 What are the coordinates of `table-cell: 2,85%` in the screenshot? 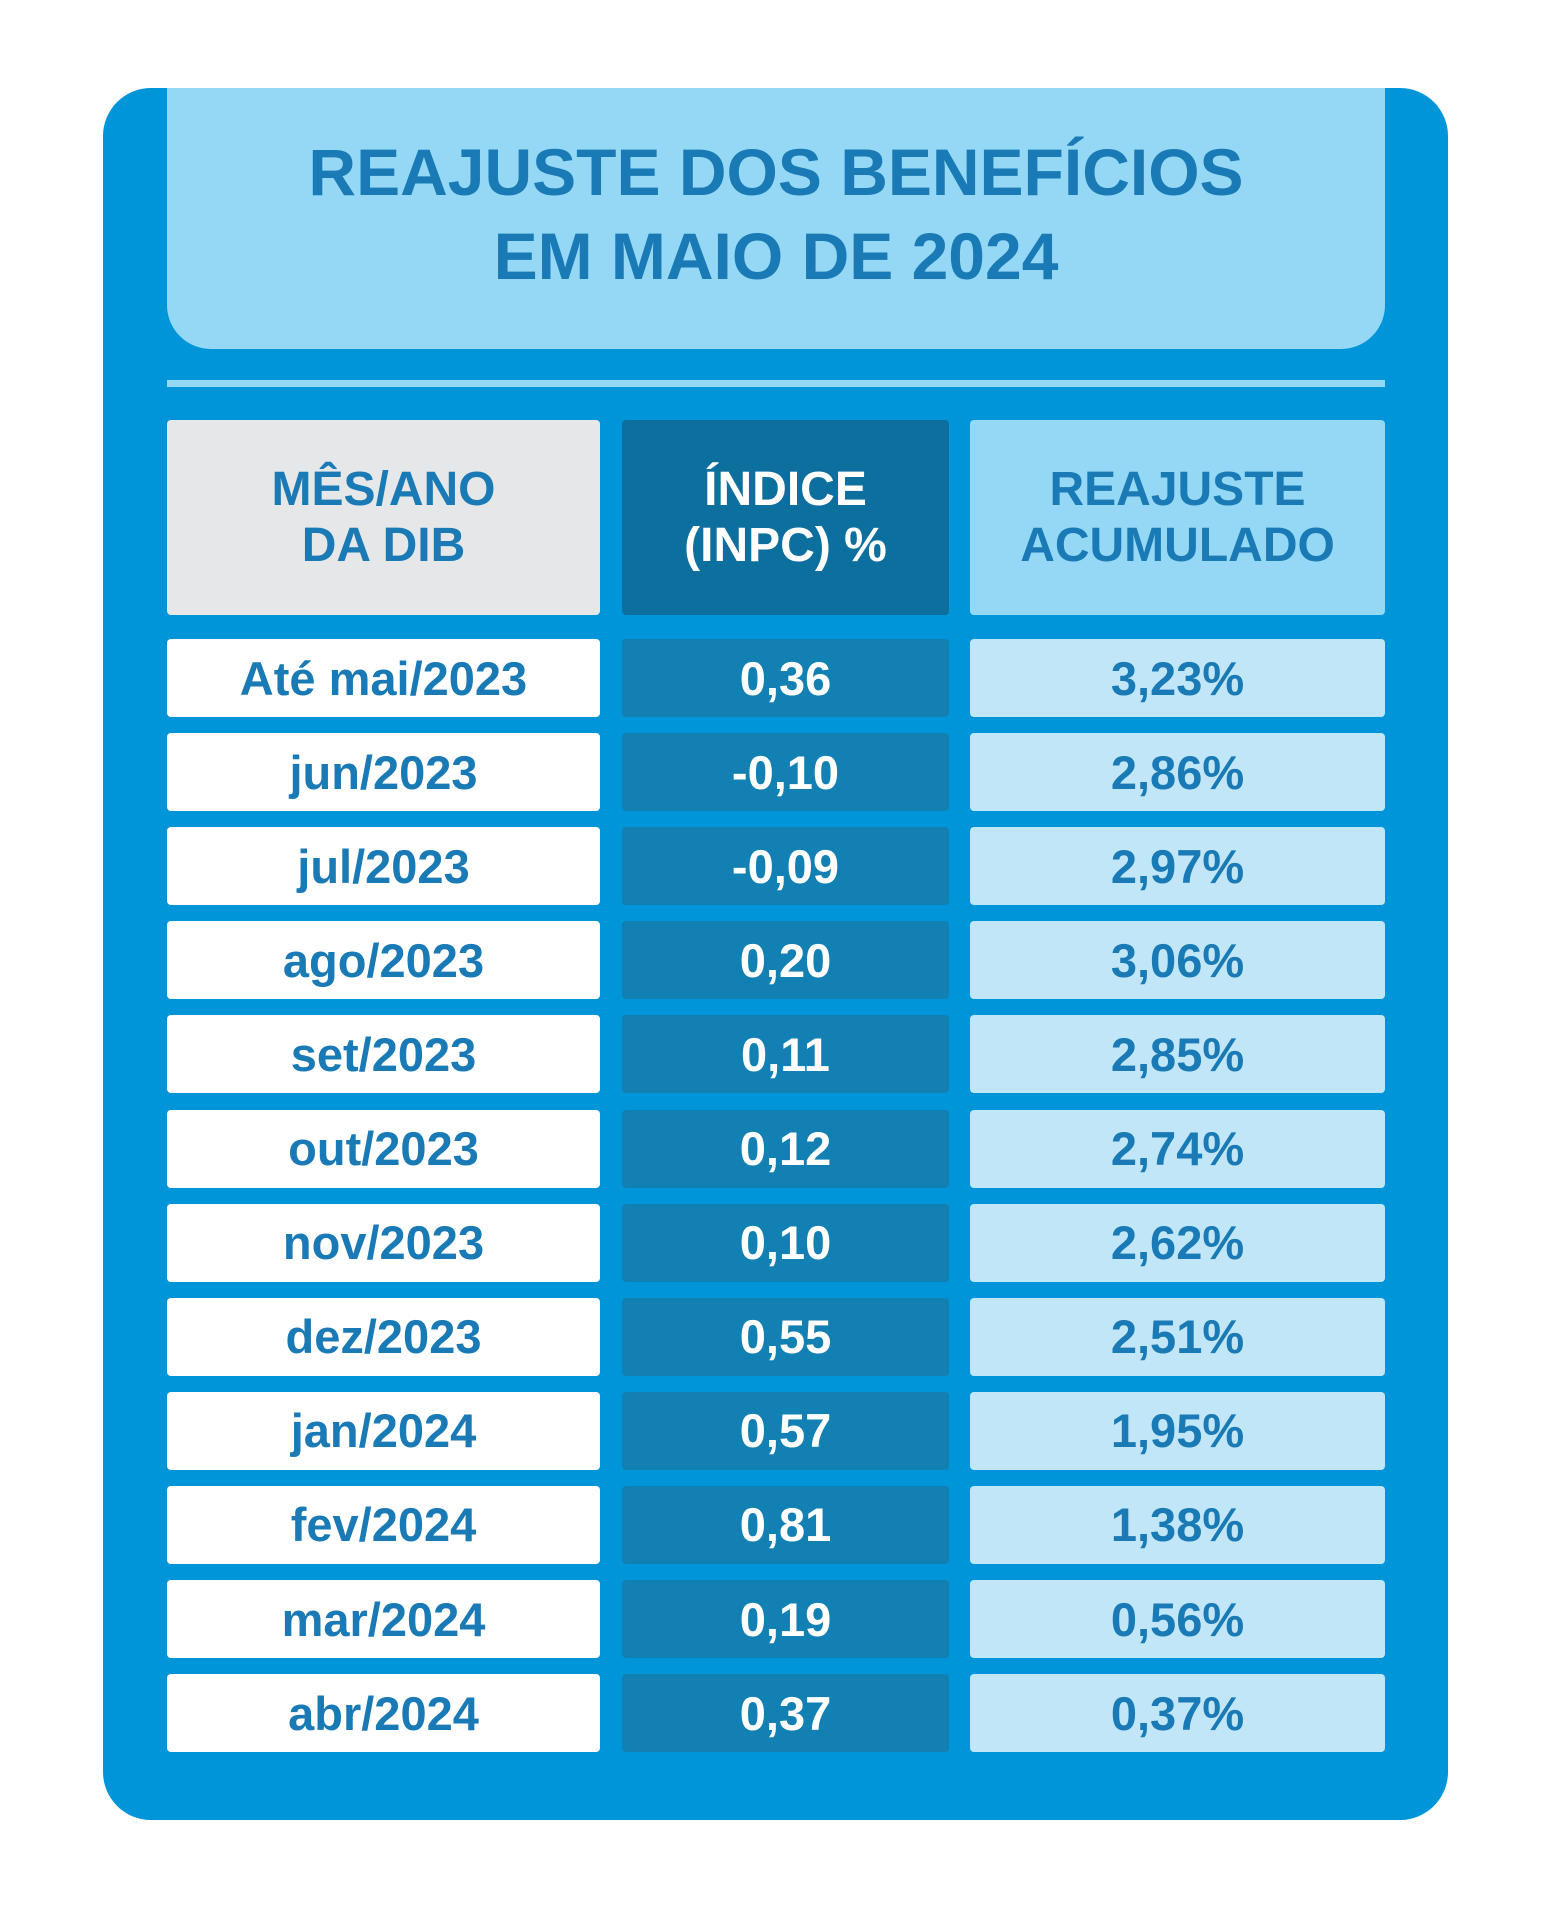 It's located at (1177, 1054).